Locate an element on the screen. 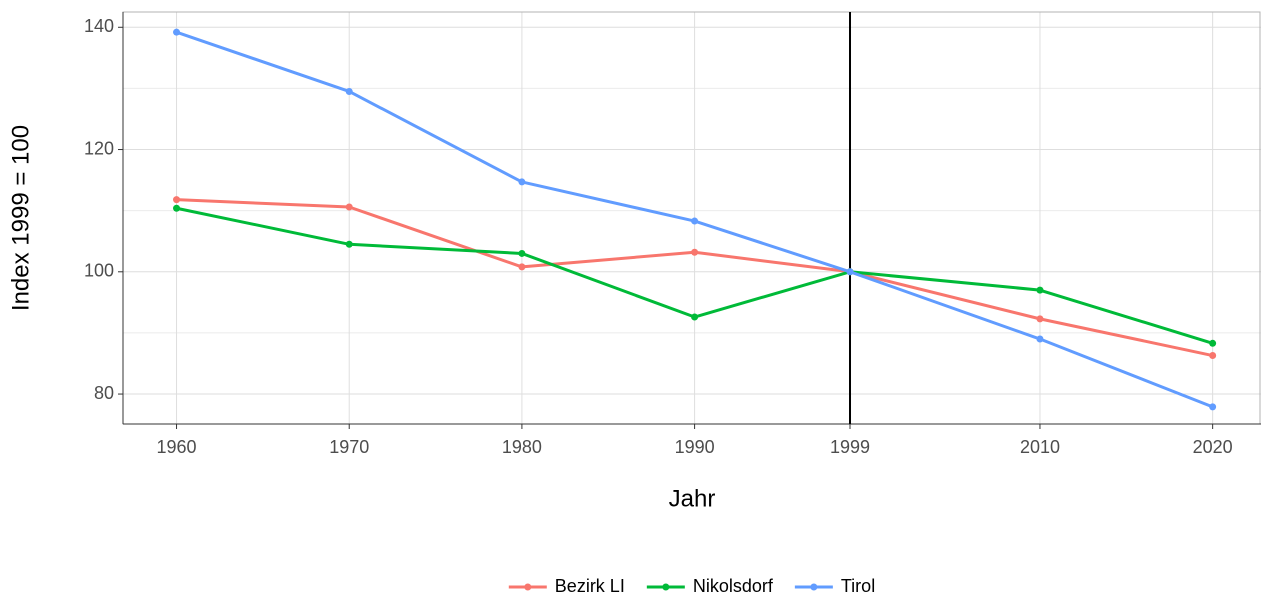 The width and height of the screenshot is (1261, 596). legend: Bezirk LI Nikolsdorf Tirol is located at coordinates (691, 586).